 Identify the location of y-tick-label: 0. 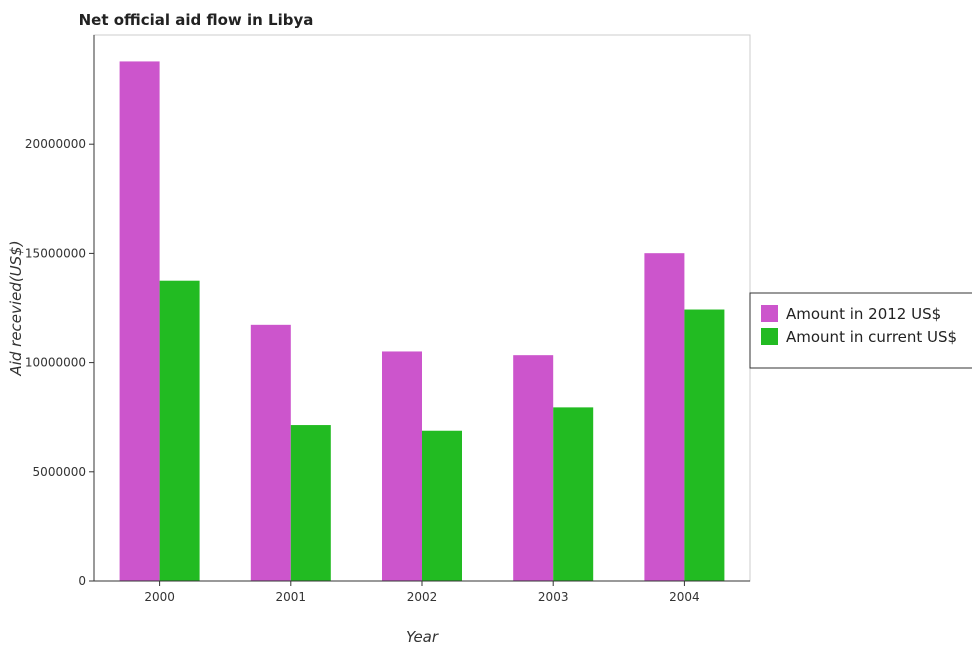
(82, 581).